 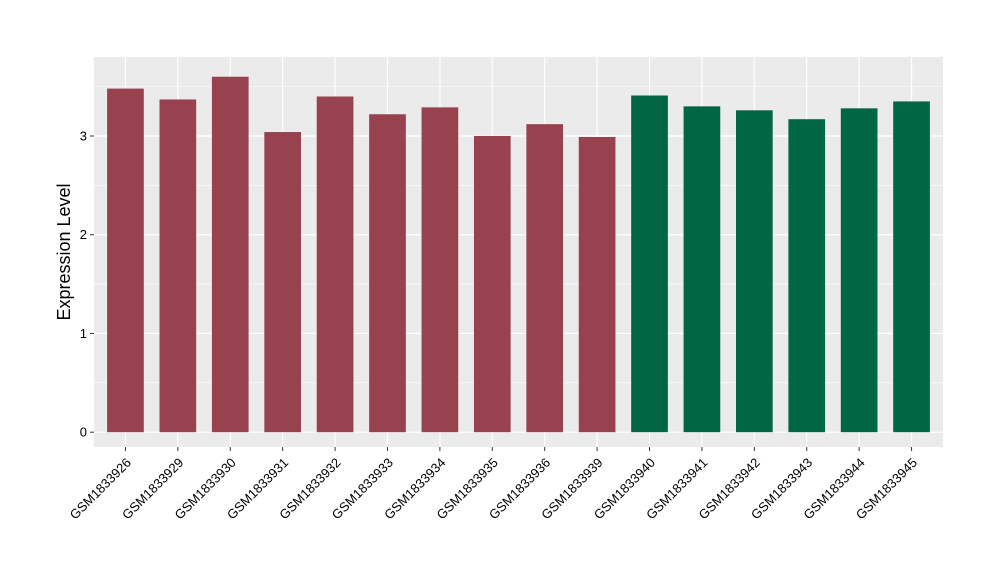 I want to click on bar-GSM1833945, so click(x=911, y=267).